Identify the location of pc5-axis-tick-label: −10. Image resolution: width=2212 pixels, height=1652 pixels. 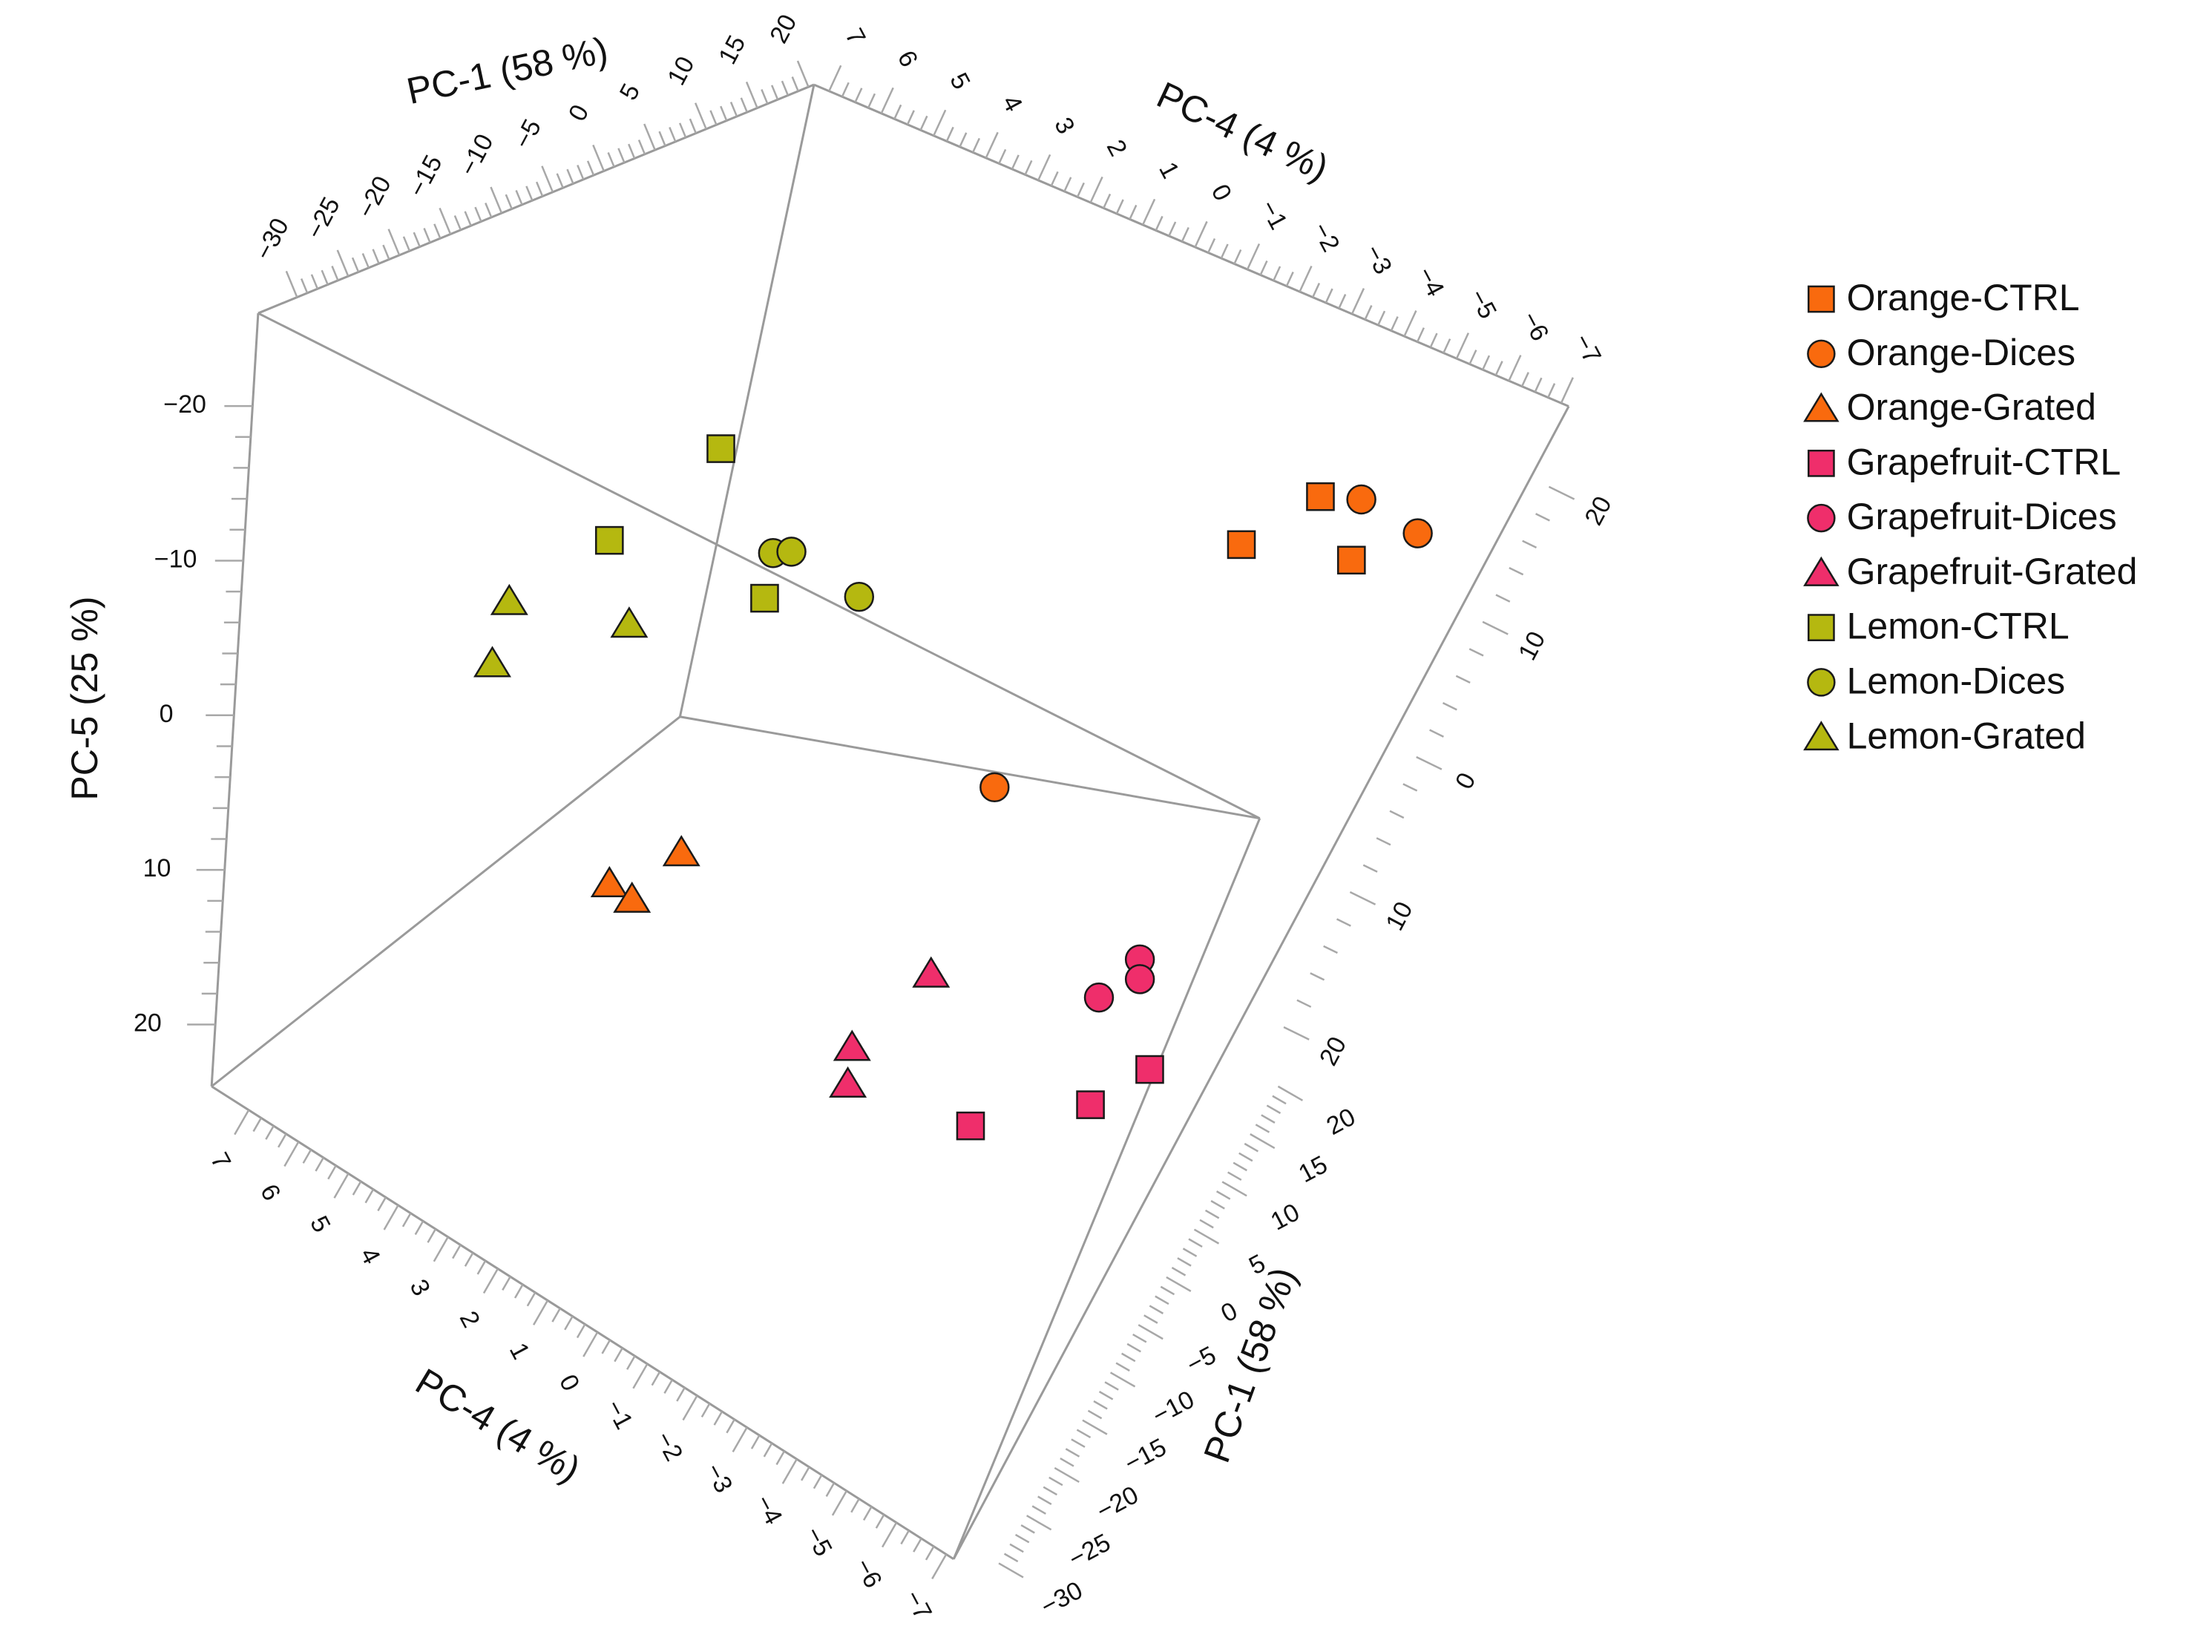
(176, 559).